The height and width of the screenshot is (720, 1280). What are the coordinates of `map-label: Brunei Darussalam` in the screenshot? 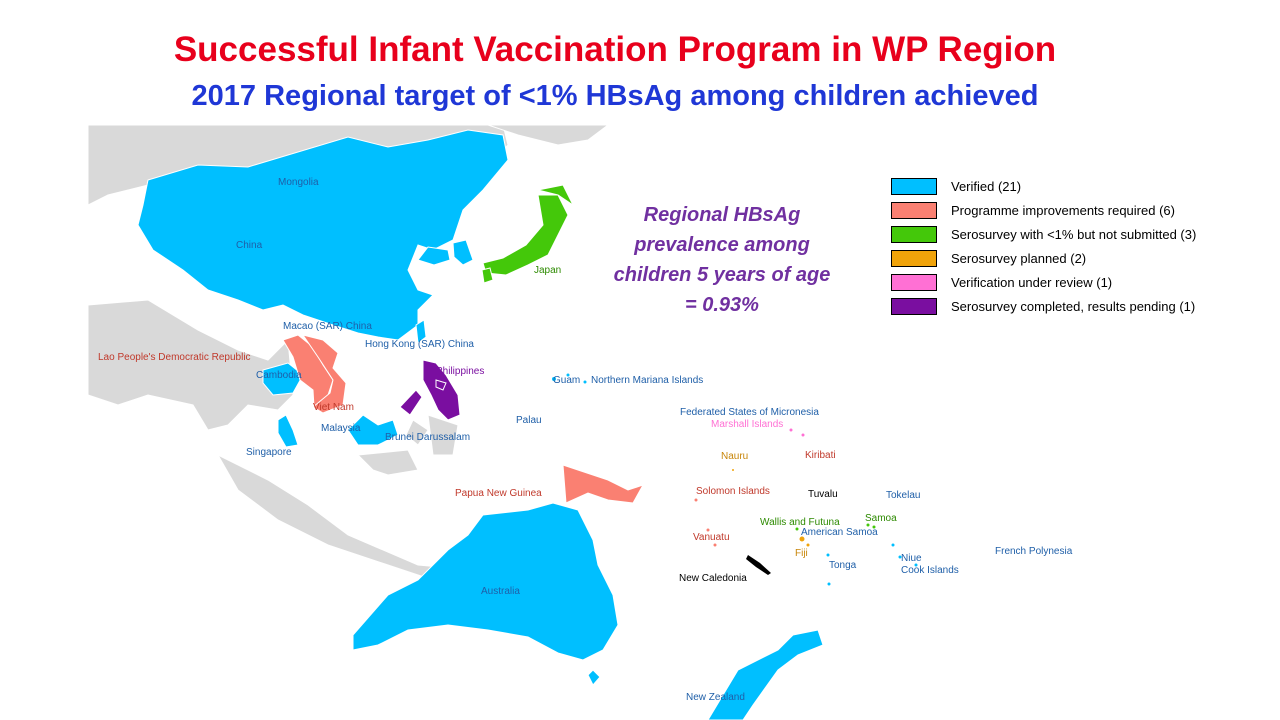 It's located at (427, 437).